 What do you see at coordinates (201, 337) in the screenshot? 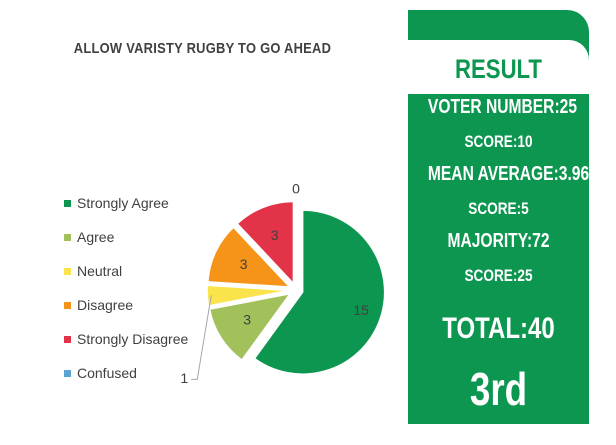
I see `leader-line` at bounding box center [201, 337].